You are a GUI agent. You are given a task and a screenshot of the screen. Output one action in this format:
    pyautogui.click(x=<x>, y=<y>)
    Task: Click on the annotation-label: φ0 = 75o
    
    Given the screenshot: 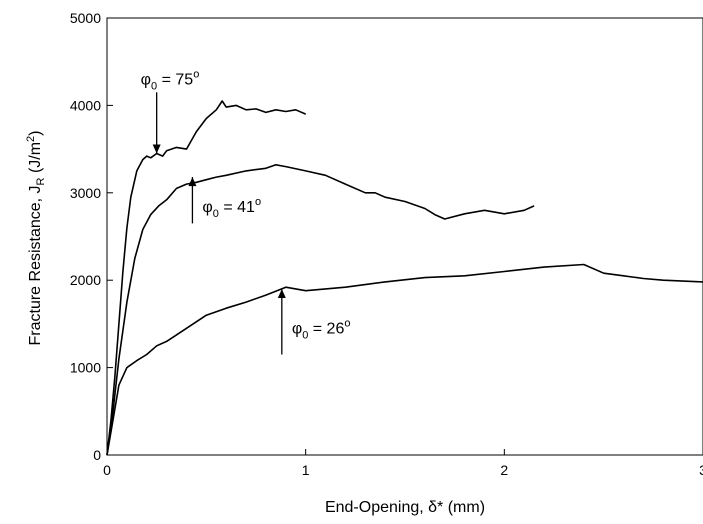 What is the action you would take?
    pyautogui.click(x=170, y=80)
    